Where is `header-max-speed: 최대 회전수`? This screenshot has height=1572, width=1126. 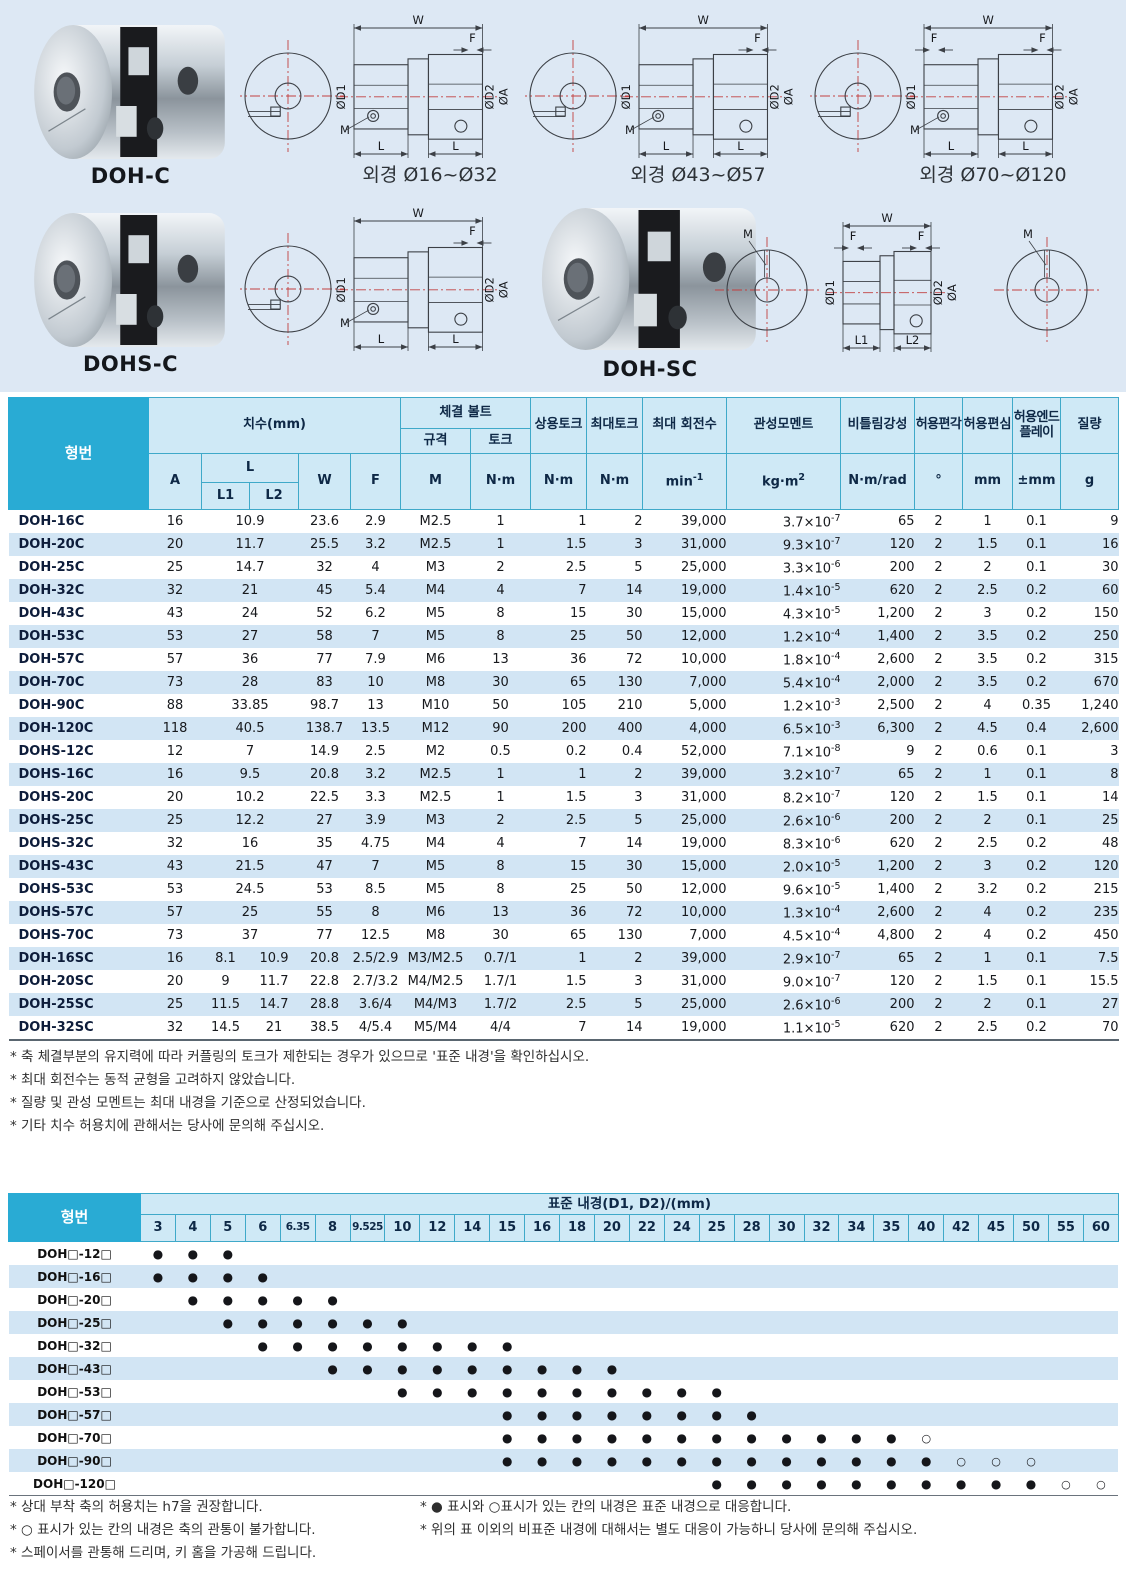 header-max-speed: 최대 회전수 is located at coordinates (684, 425).